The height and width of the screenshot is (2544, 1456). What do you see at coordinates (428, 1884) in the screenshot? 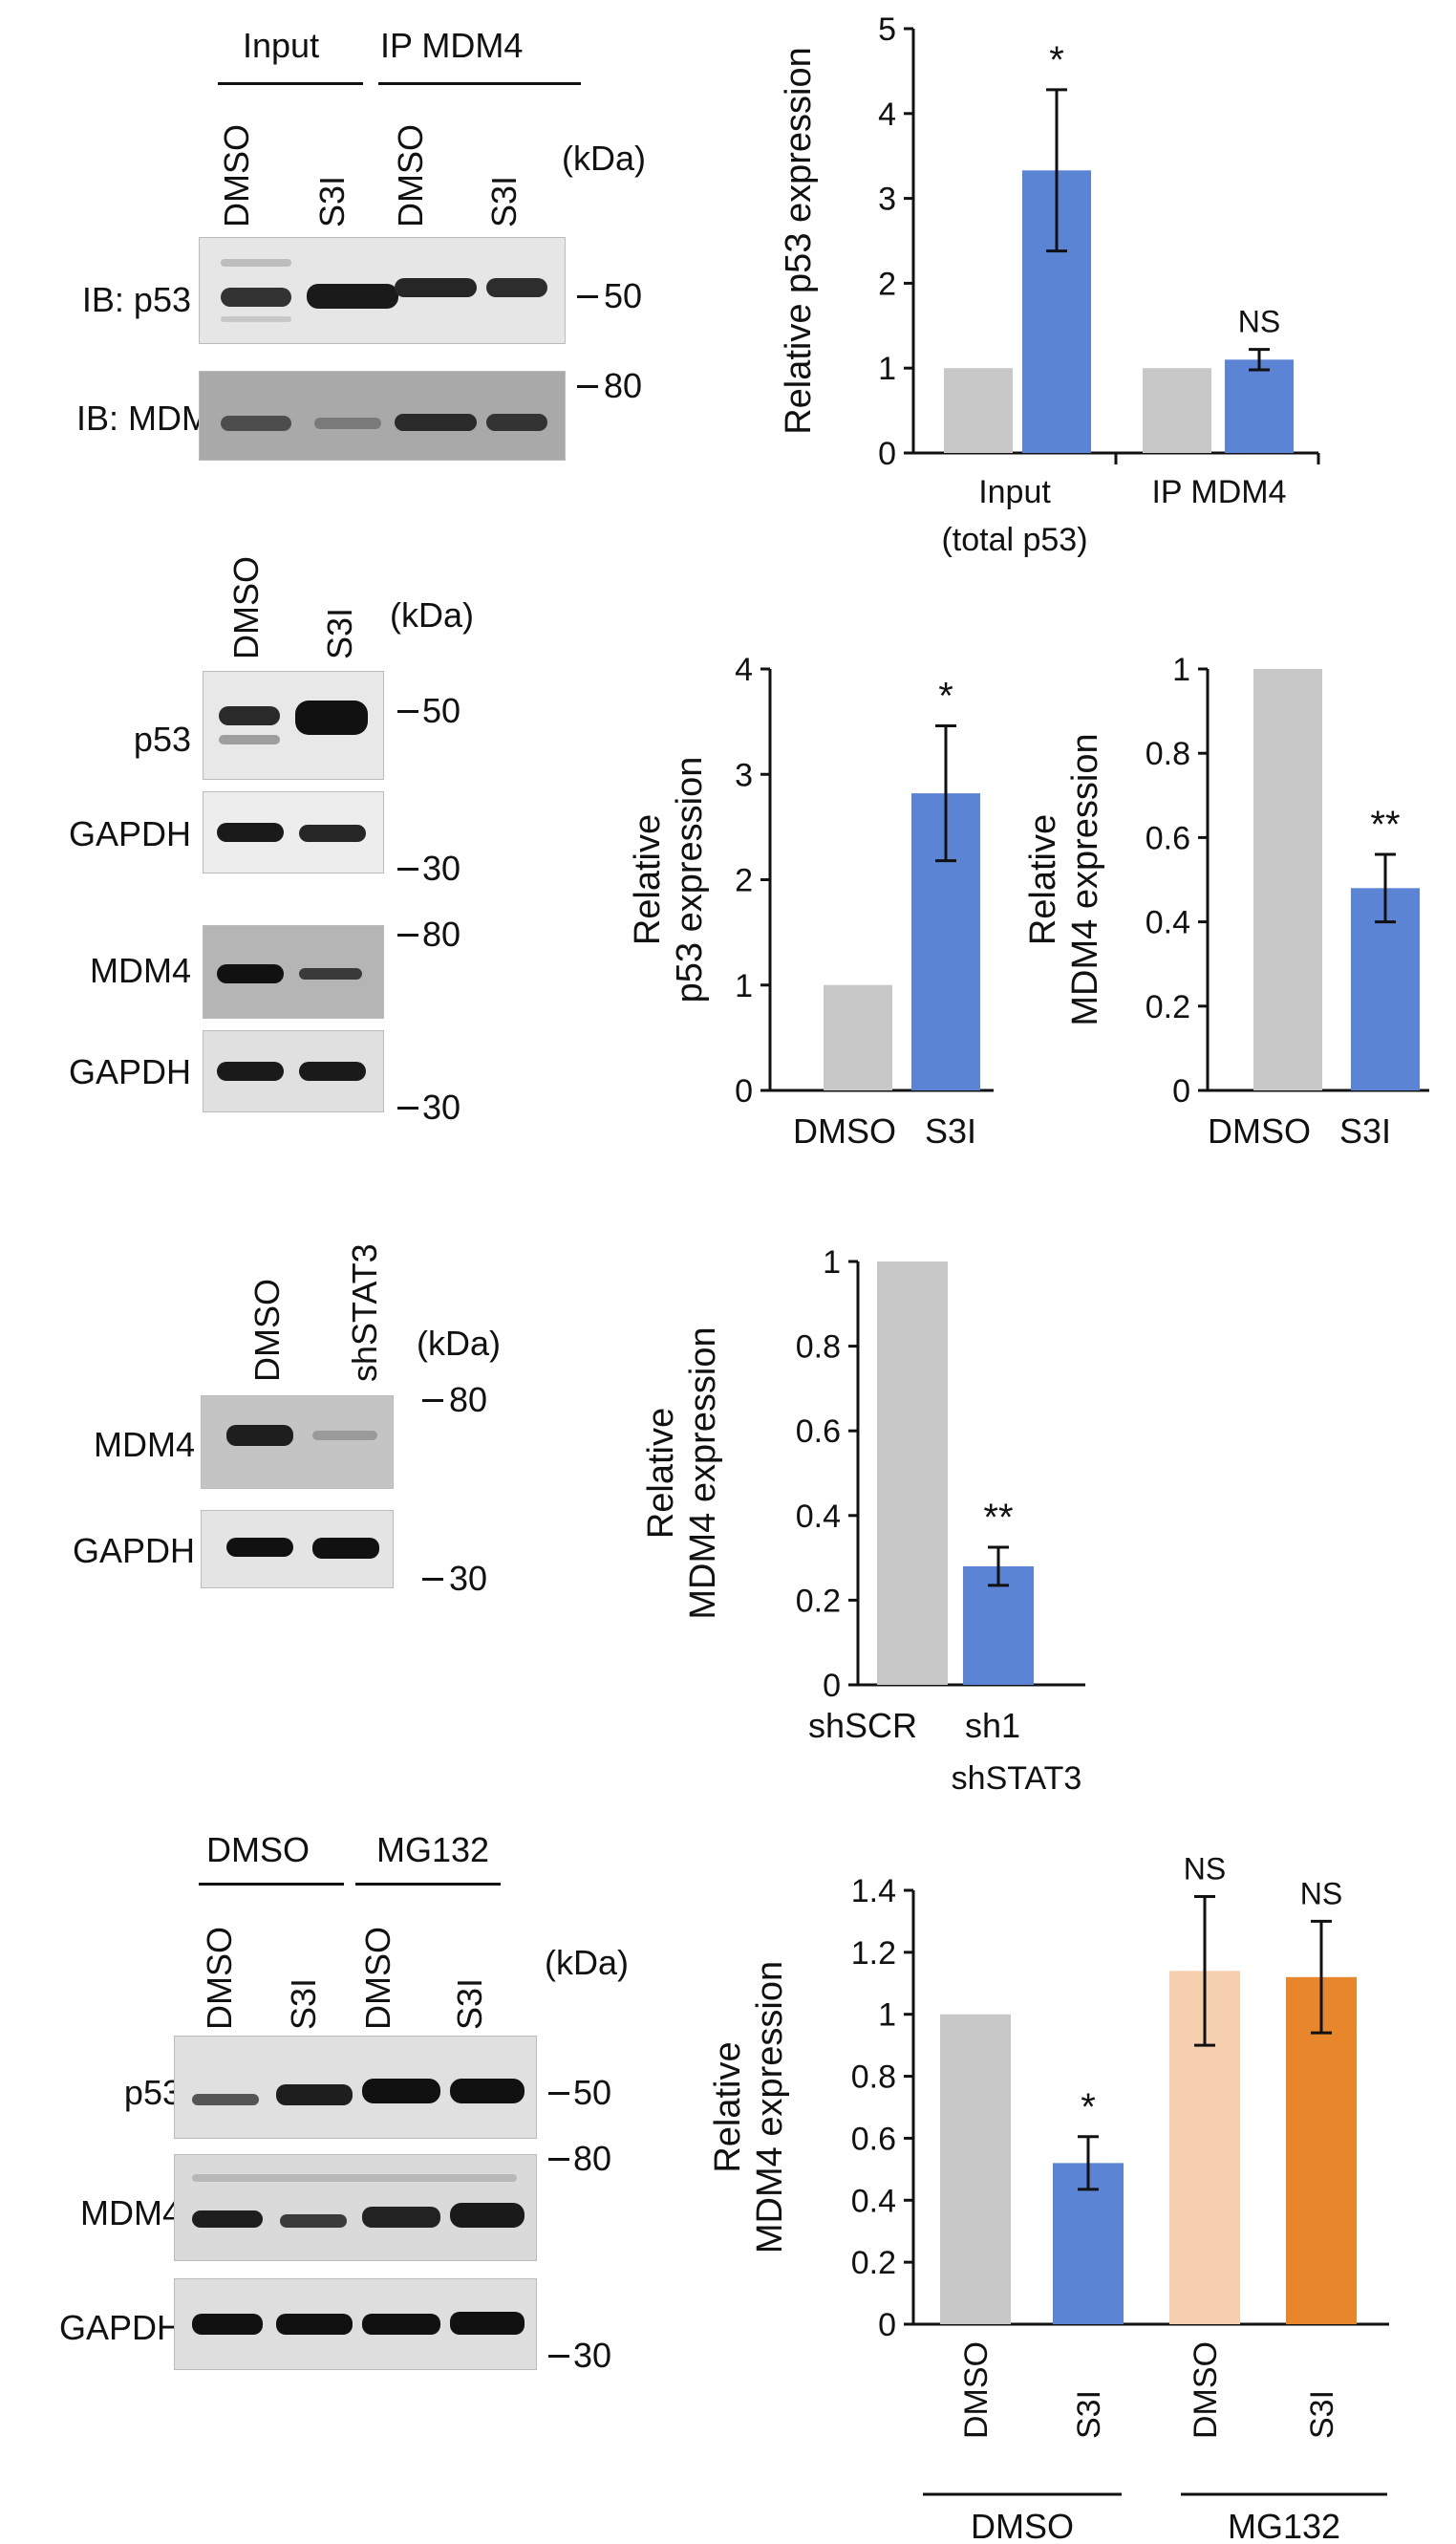
I see `group-underline-mg132` at bounding box center [428, 1884].